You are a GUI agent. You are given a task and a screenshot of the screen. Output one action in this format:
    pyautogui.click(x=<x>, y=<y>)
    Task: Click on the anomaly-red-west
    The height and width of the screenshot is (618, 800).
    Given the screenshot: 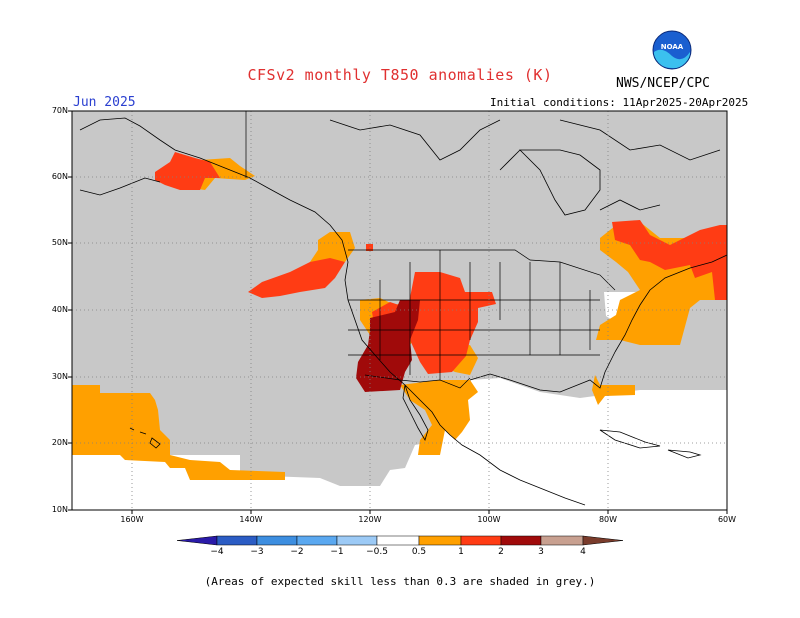 What is the action you would take?
    pyautogui.click(x=434, y=323)
    